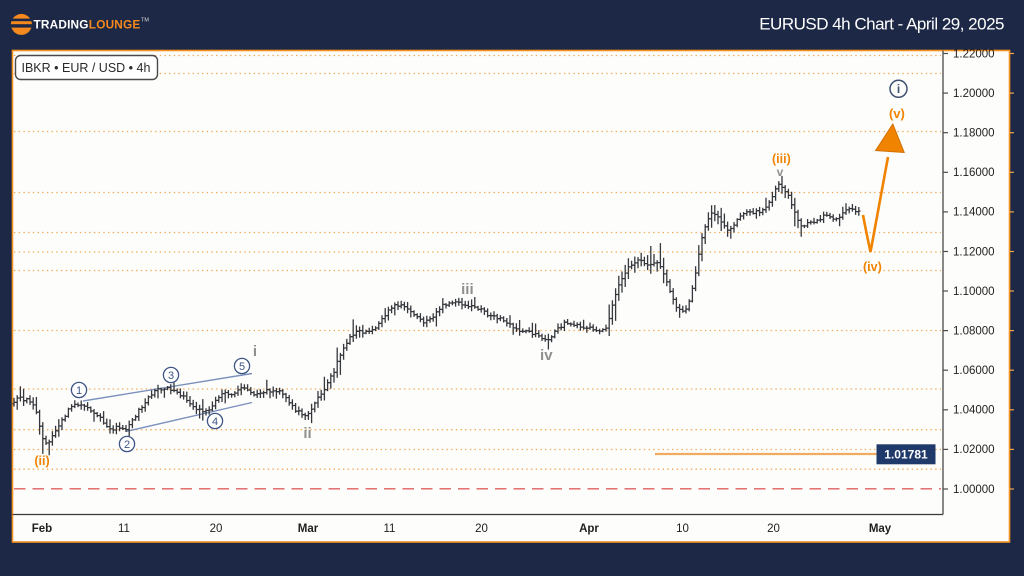 The height and width of the screenshot is (576, 1024). Describe the element at coordinates (242, 367) in the screenshot. I see `svg-text: 5` at that location.